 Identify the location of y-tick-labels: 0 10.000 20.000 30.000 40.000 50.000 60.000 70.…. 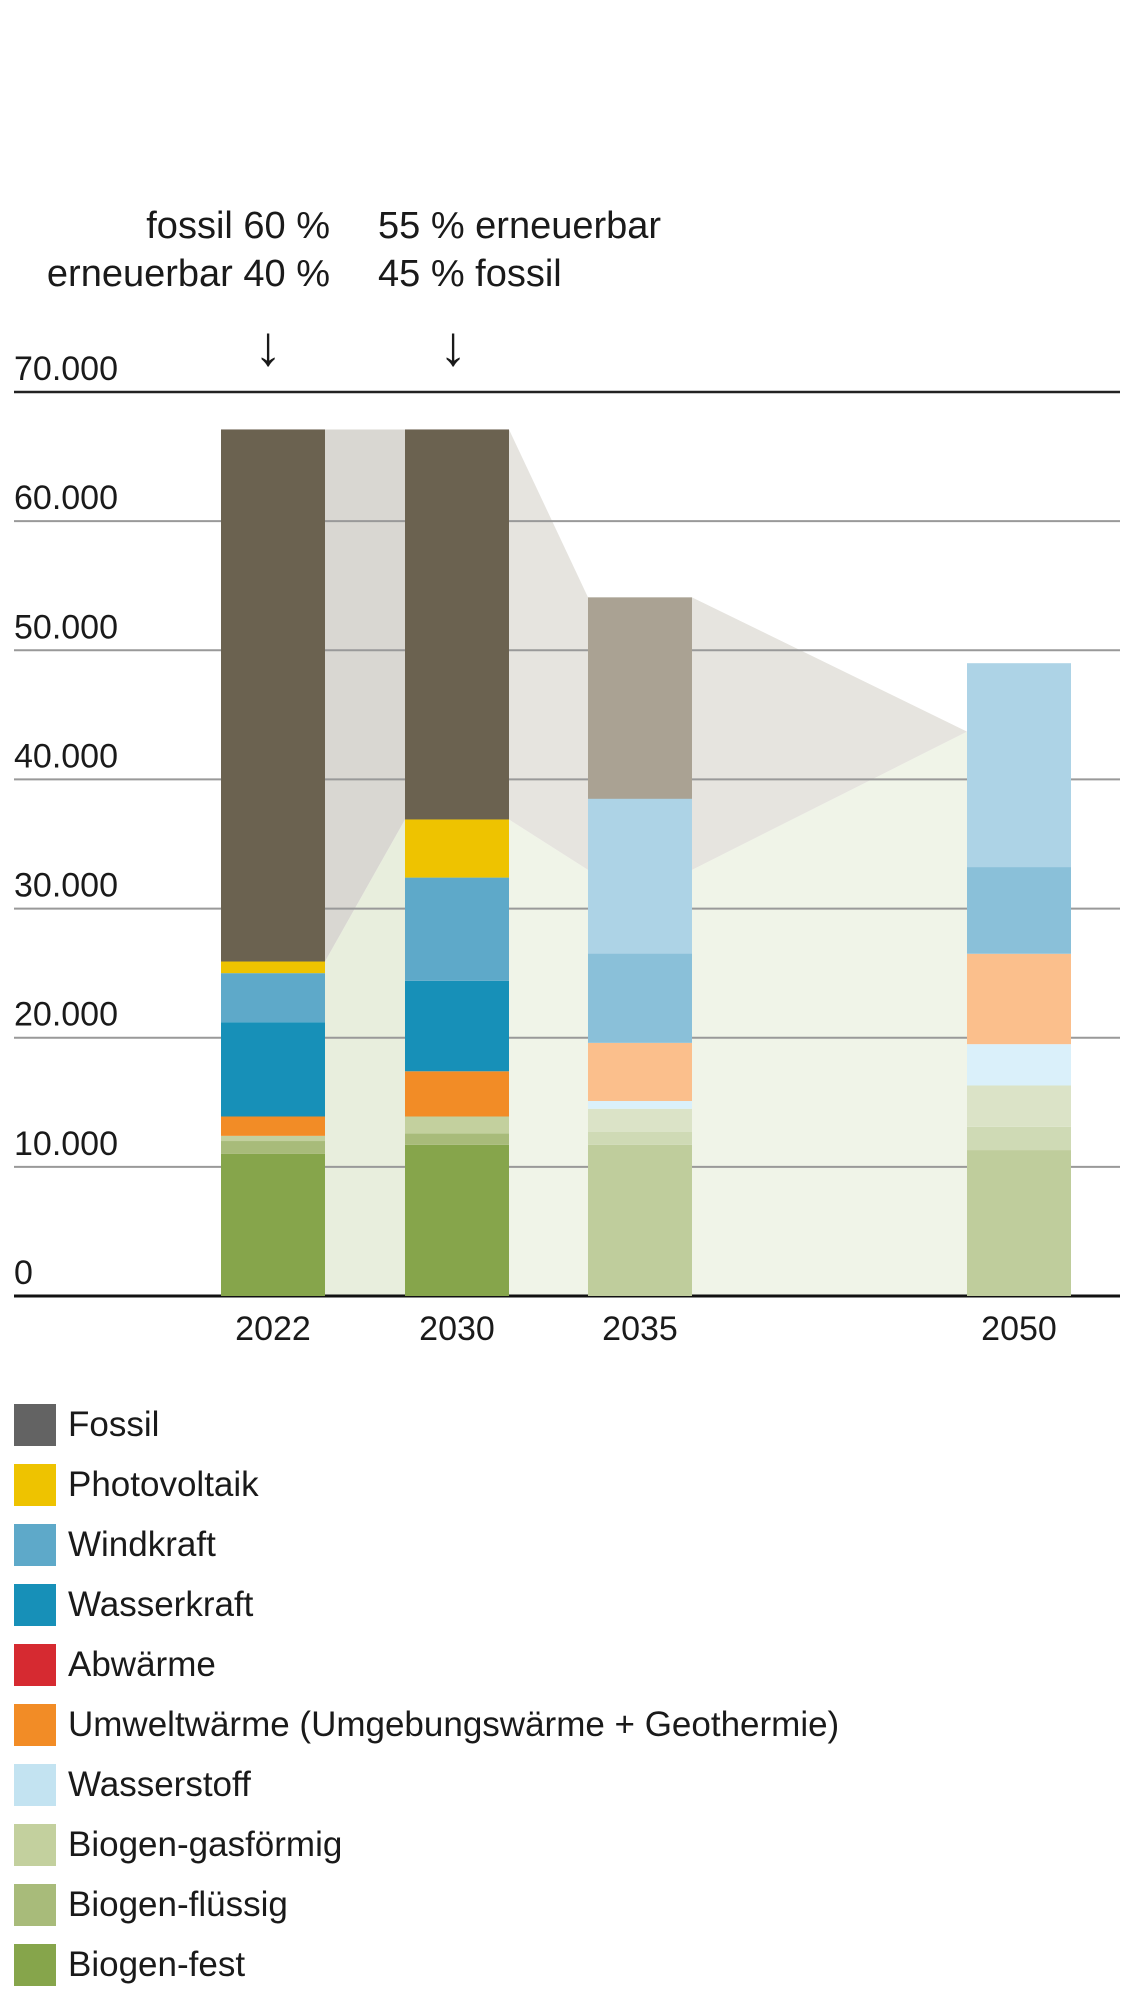
(66, 821).